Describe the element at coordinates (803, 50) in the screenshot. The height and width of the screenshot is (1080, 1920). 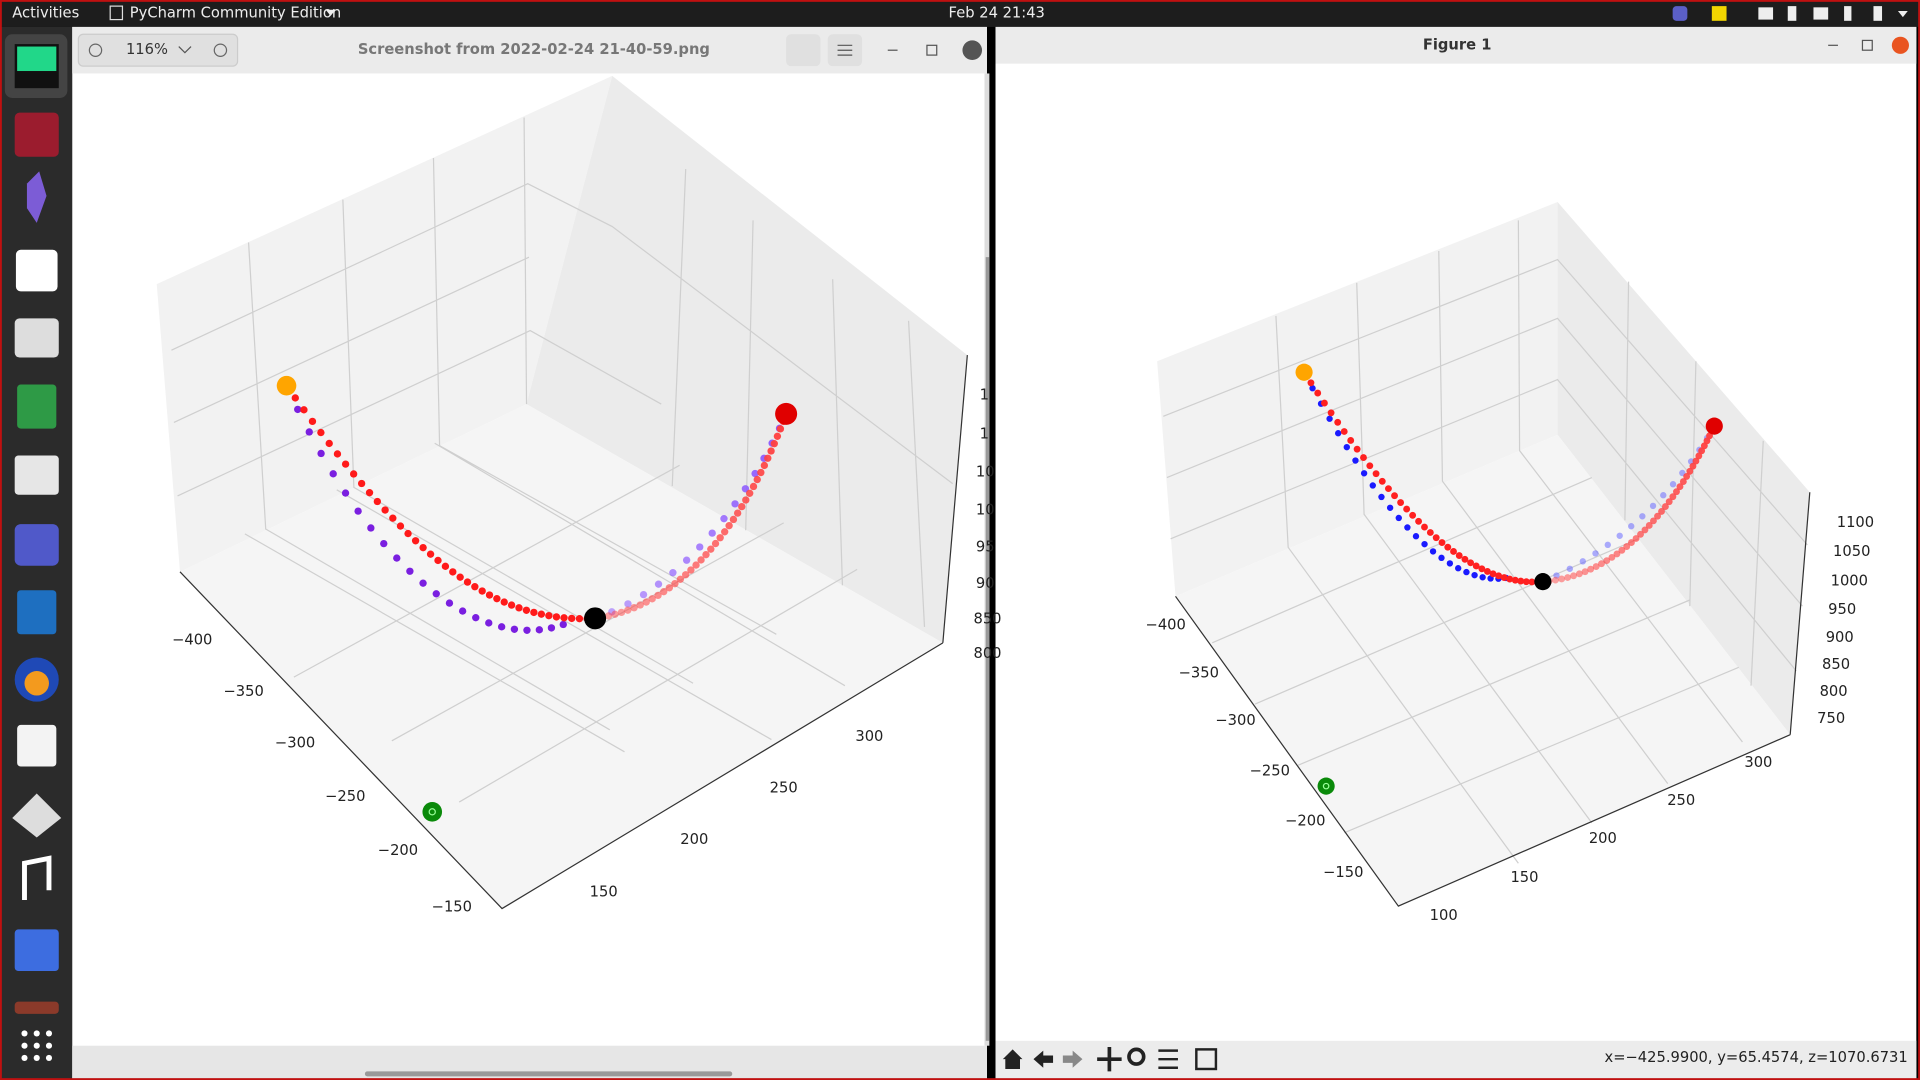
I see `fullscreen-button` at that location.